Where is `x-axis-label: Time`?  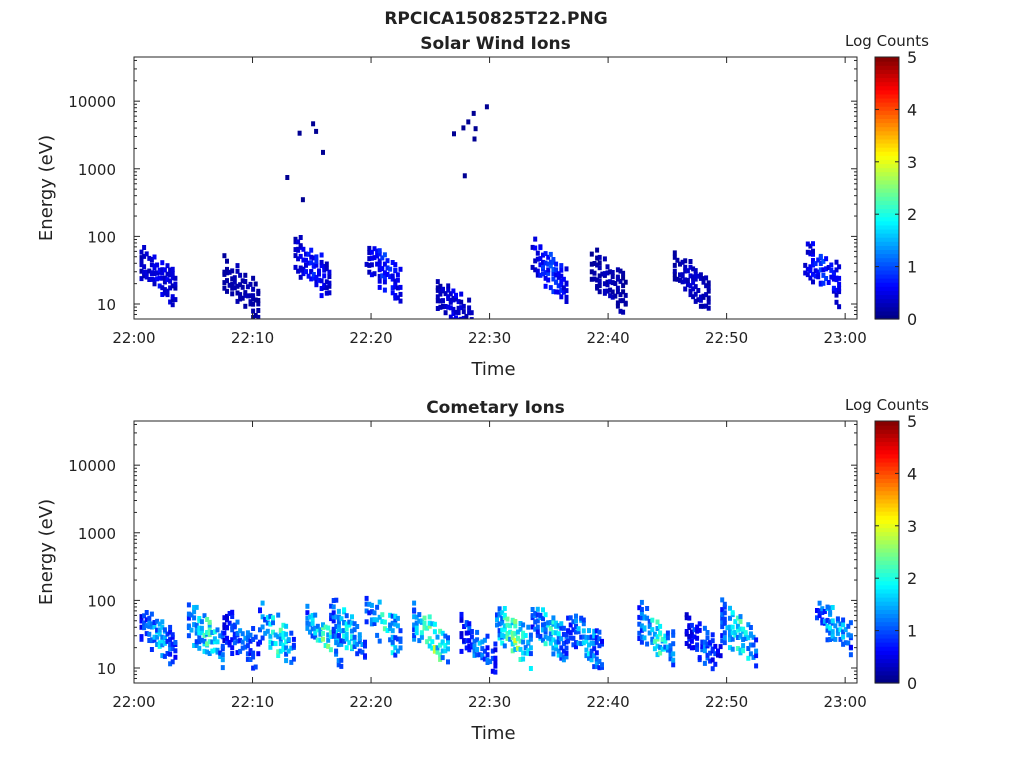
x-axis-label: Time is located at coordinates (492, 369).